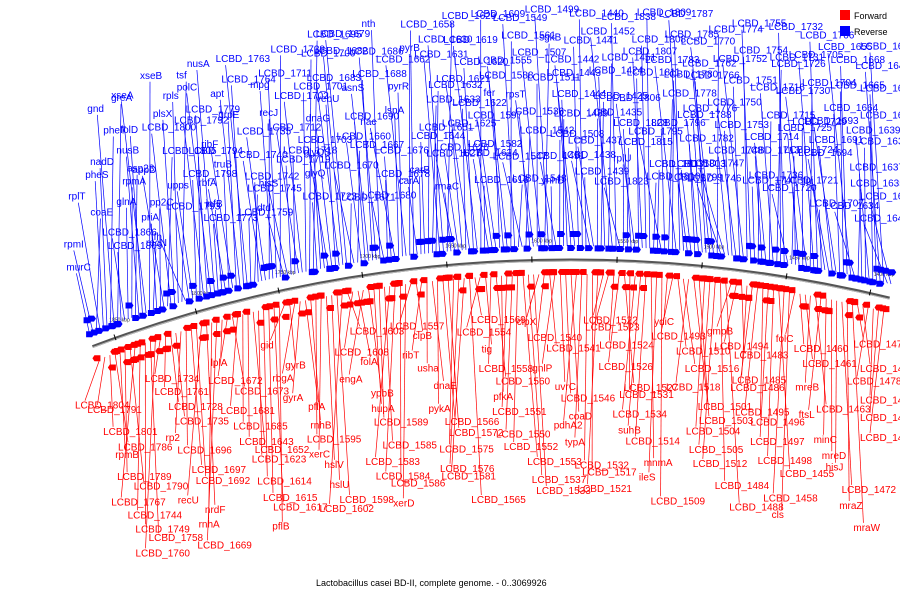  Describe the element at coordinates (880, 418) in the screenshot. I see `gene-label: LCBD_1480` at that location.